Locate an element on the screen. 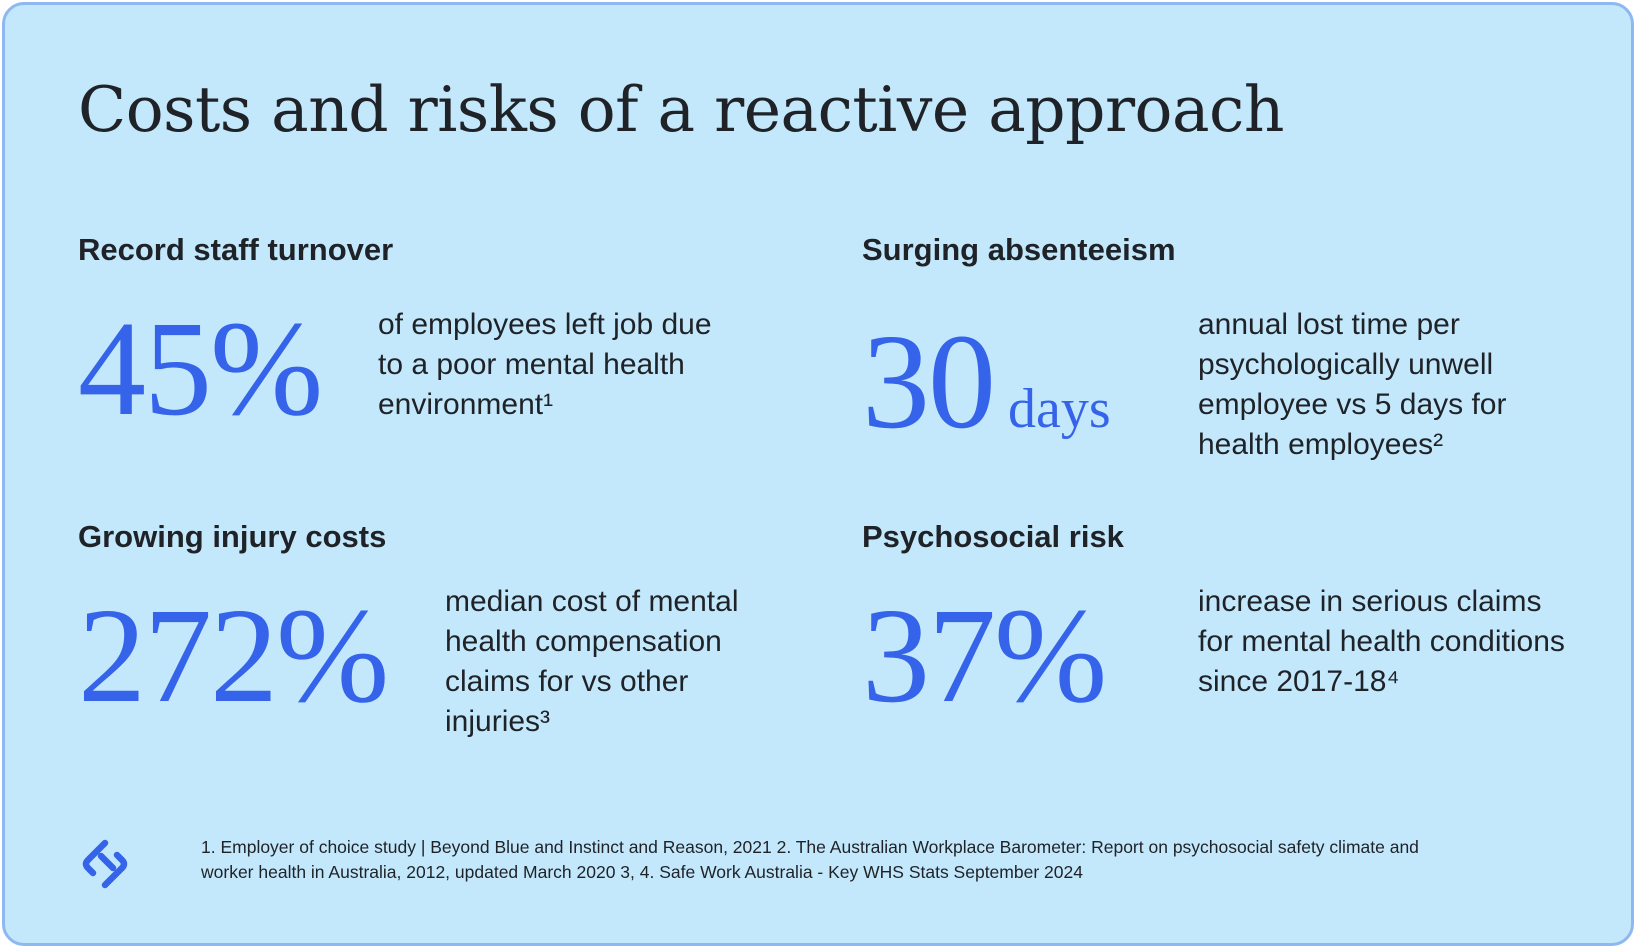 Image resolution: width=1640 pixels, height=952 pixels. stat-value: 37% is located at coordinates (984, 656).